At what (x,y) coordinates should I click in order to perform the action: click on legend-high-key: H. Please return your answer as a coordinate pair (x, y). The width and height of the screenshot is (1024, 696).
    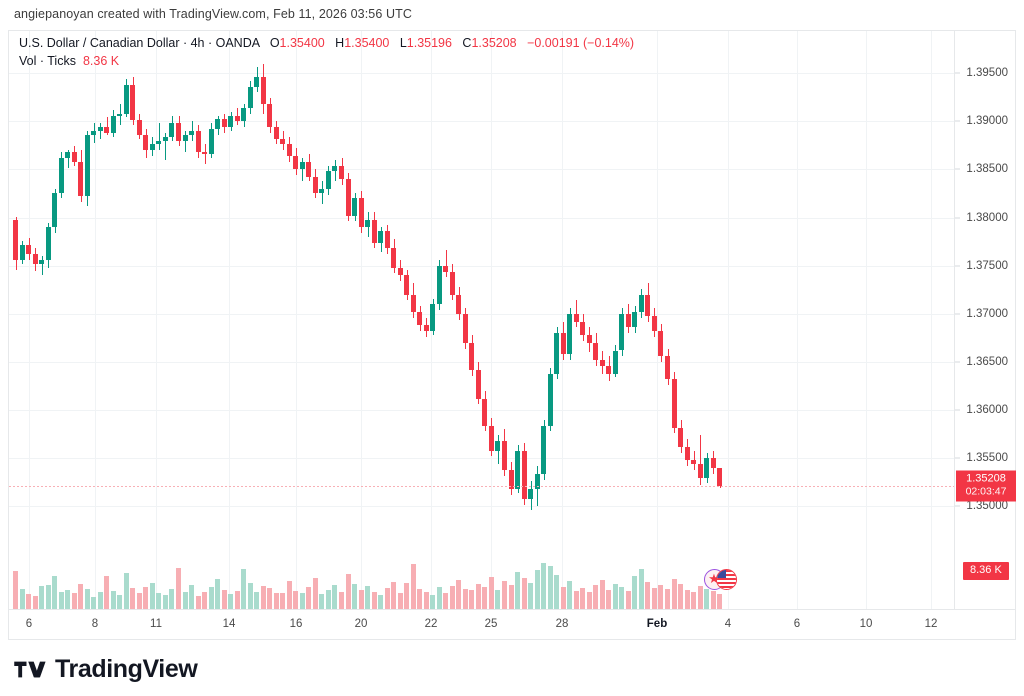
    Looking at the image, I should click on (340, 43).